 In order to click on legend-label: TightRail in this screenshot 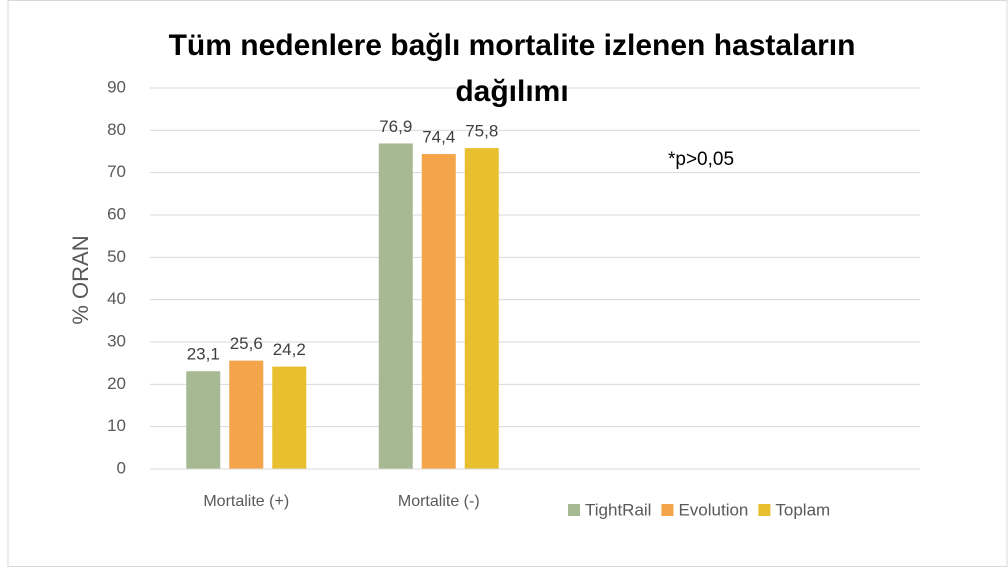, I will do `click(618, 509)`.